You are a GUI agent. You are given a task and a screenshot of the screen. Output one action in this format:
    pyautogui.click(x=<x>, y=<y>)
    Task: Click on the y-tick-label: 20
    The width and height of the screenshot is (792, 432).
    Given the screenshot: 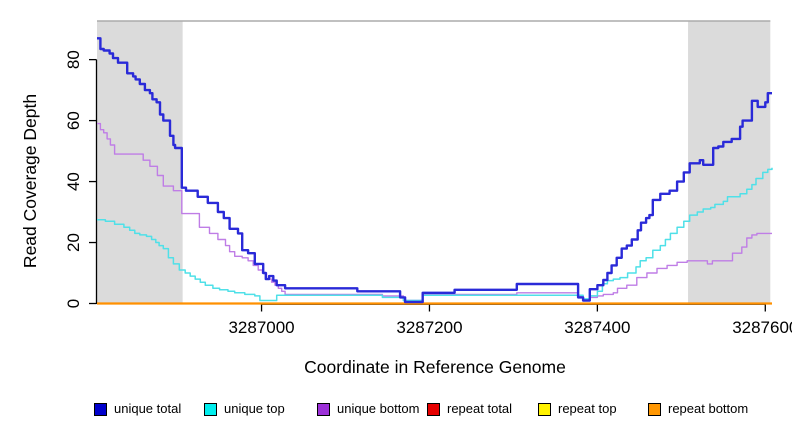 What is the action you would take?
    pyautogui.click(x=73, y=242)
    